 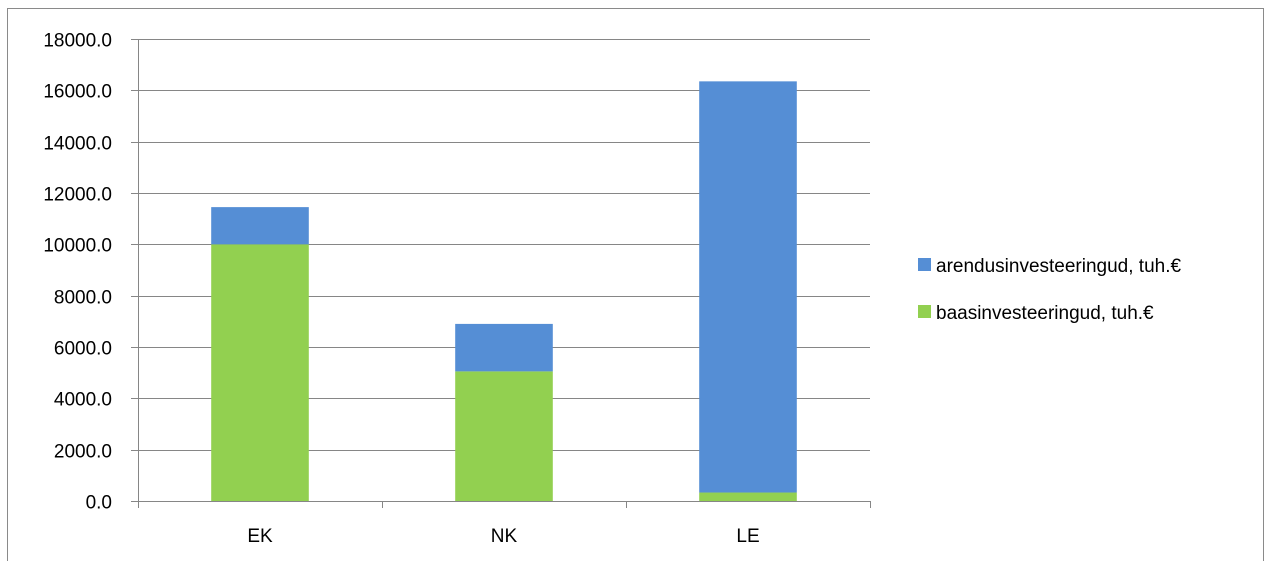 I want to click on y-tick-label: 0.0, so click(x=99, y=503).